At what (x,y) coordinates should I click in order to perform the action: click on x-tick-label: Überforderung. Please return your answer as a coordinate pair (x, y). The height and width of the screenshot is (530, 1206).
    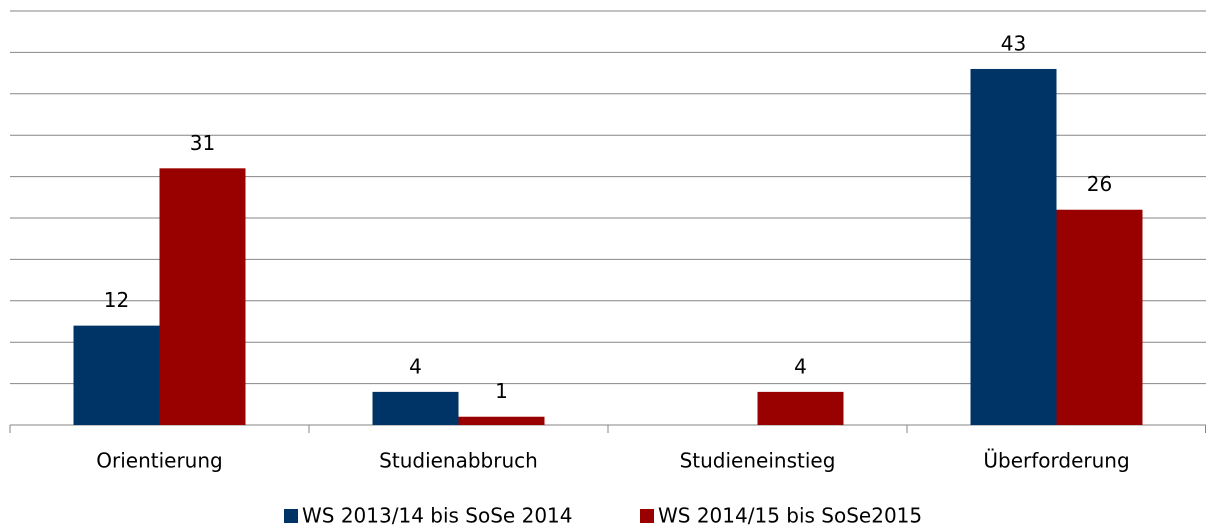
    Looking at the image, I should click on (1056, 461).